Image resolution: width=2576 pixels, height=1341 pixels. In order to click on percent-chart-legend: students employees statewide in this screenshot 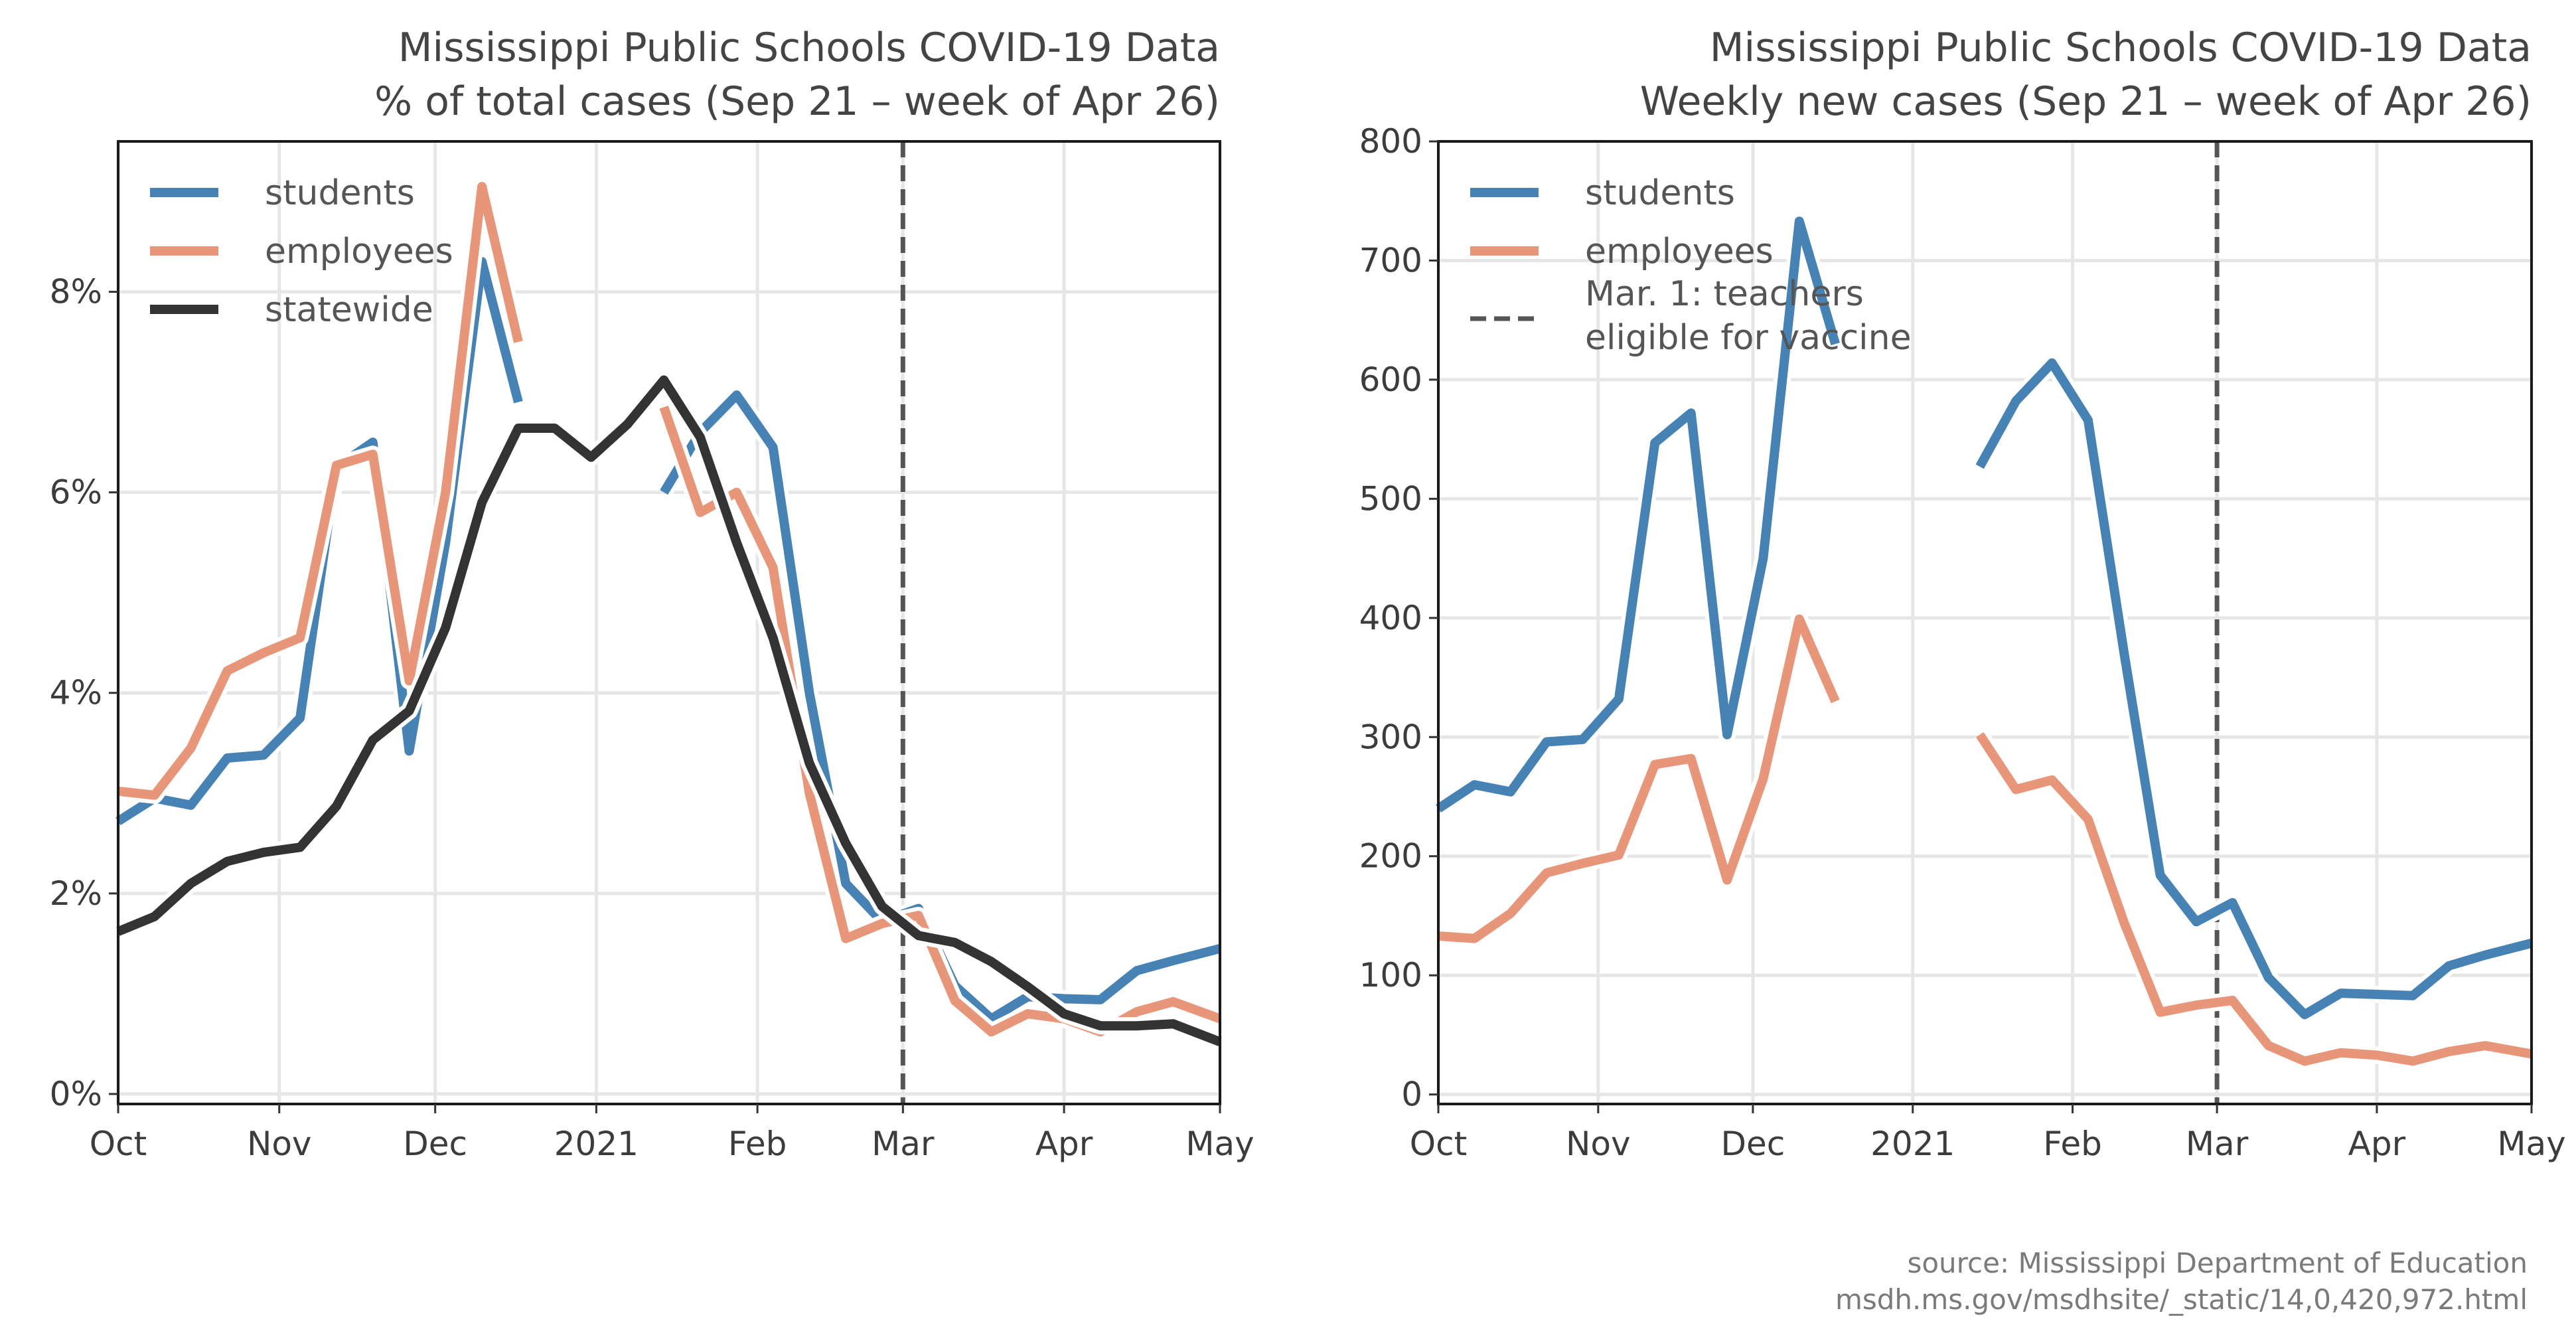, I will do `click(301, 252)`.